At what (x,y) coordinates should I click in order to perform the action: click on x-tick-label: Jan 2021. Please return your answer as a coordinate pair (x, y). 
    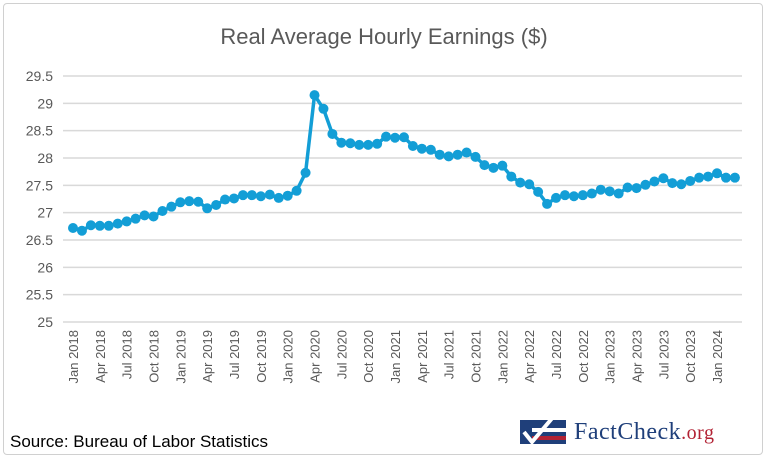
    Looking at the image, I should click on (395, 357).